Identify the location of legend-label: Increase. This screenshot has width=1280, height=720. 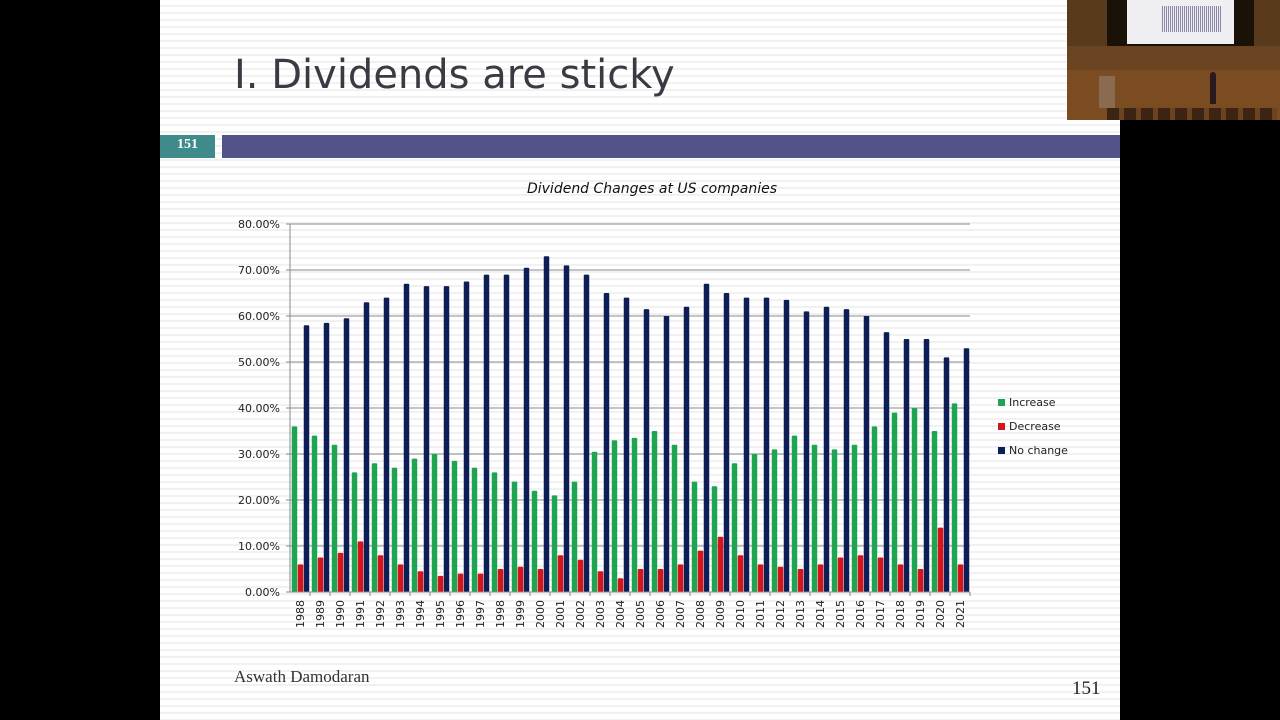
(1032, 402).